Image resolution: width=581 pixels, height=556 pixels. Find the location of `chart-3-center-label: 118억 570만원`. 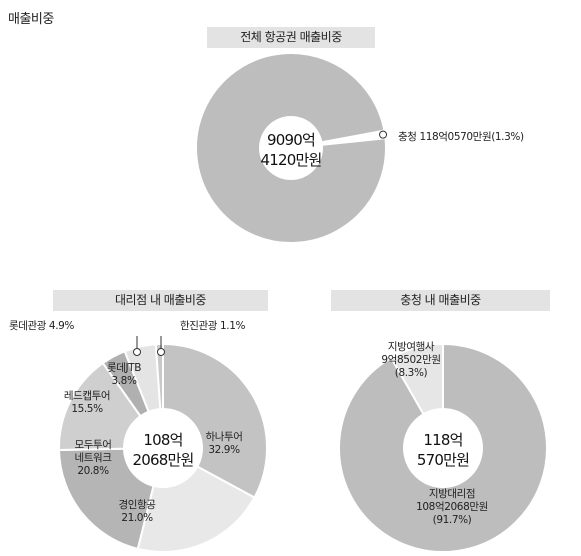

chart-3-center-label: 118억 570만원 is located at coordinates (443, 450).